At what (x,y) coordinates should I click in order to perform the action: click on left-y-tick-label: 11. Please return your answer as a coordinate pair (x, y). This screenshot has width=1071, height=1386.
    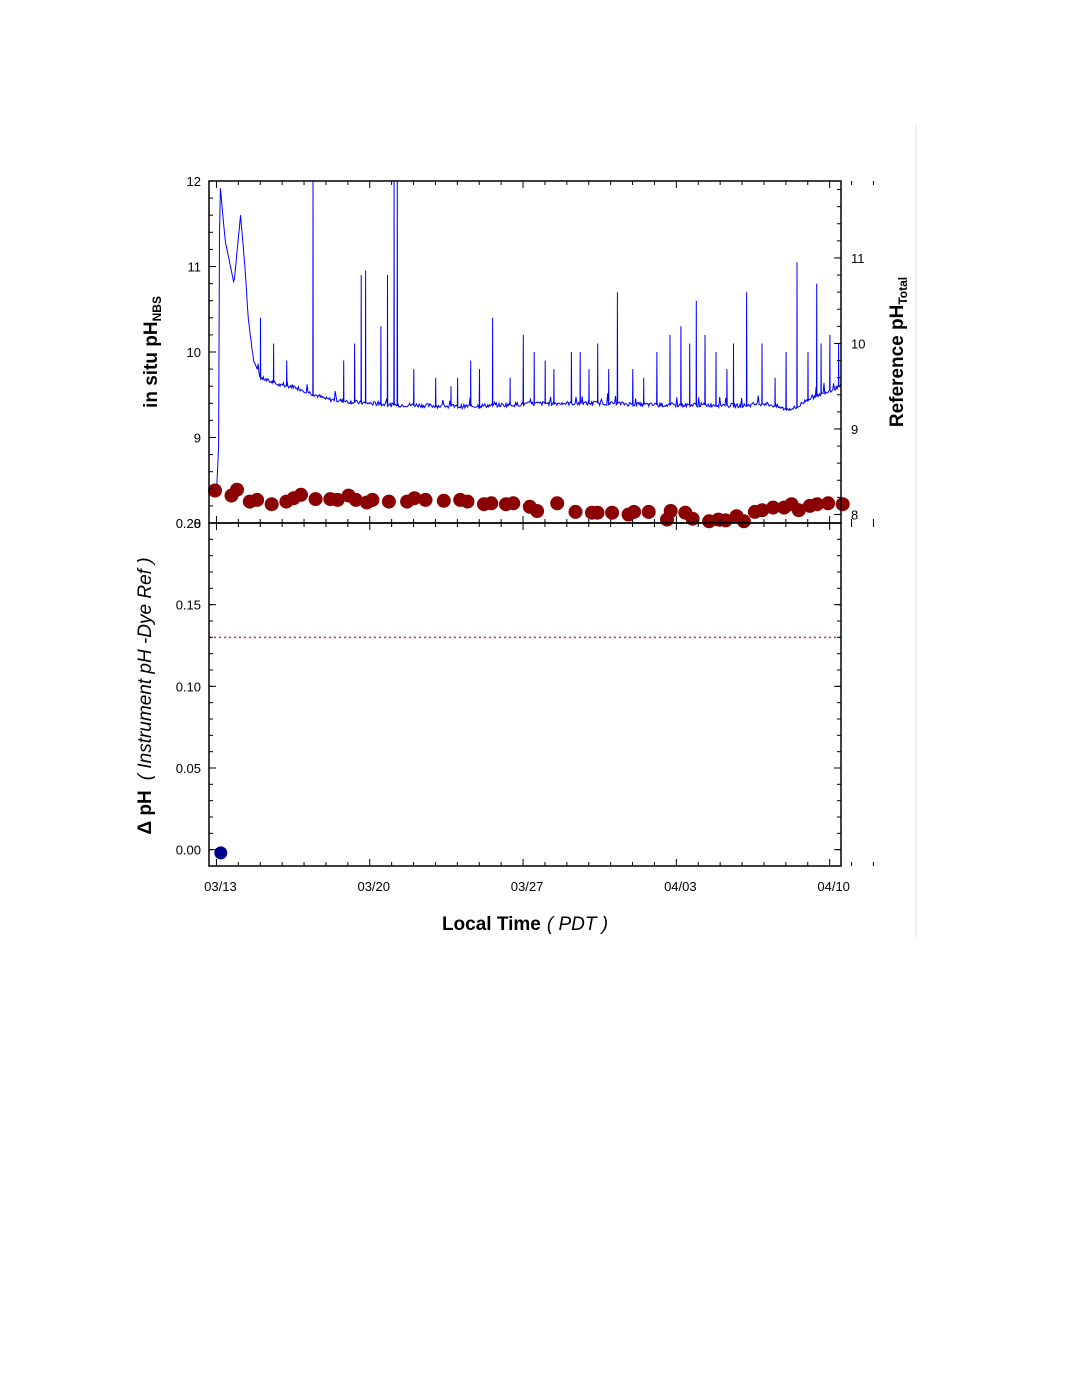
    Looking at the image, I should click on (195, 267).